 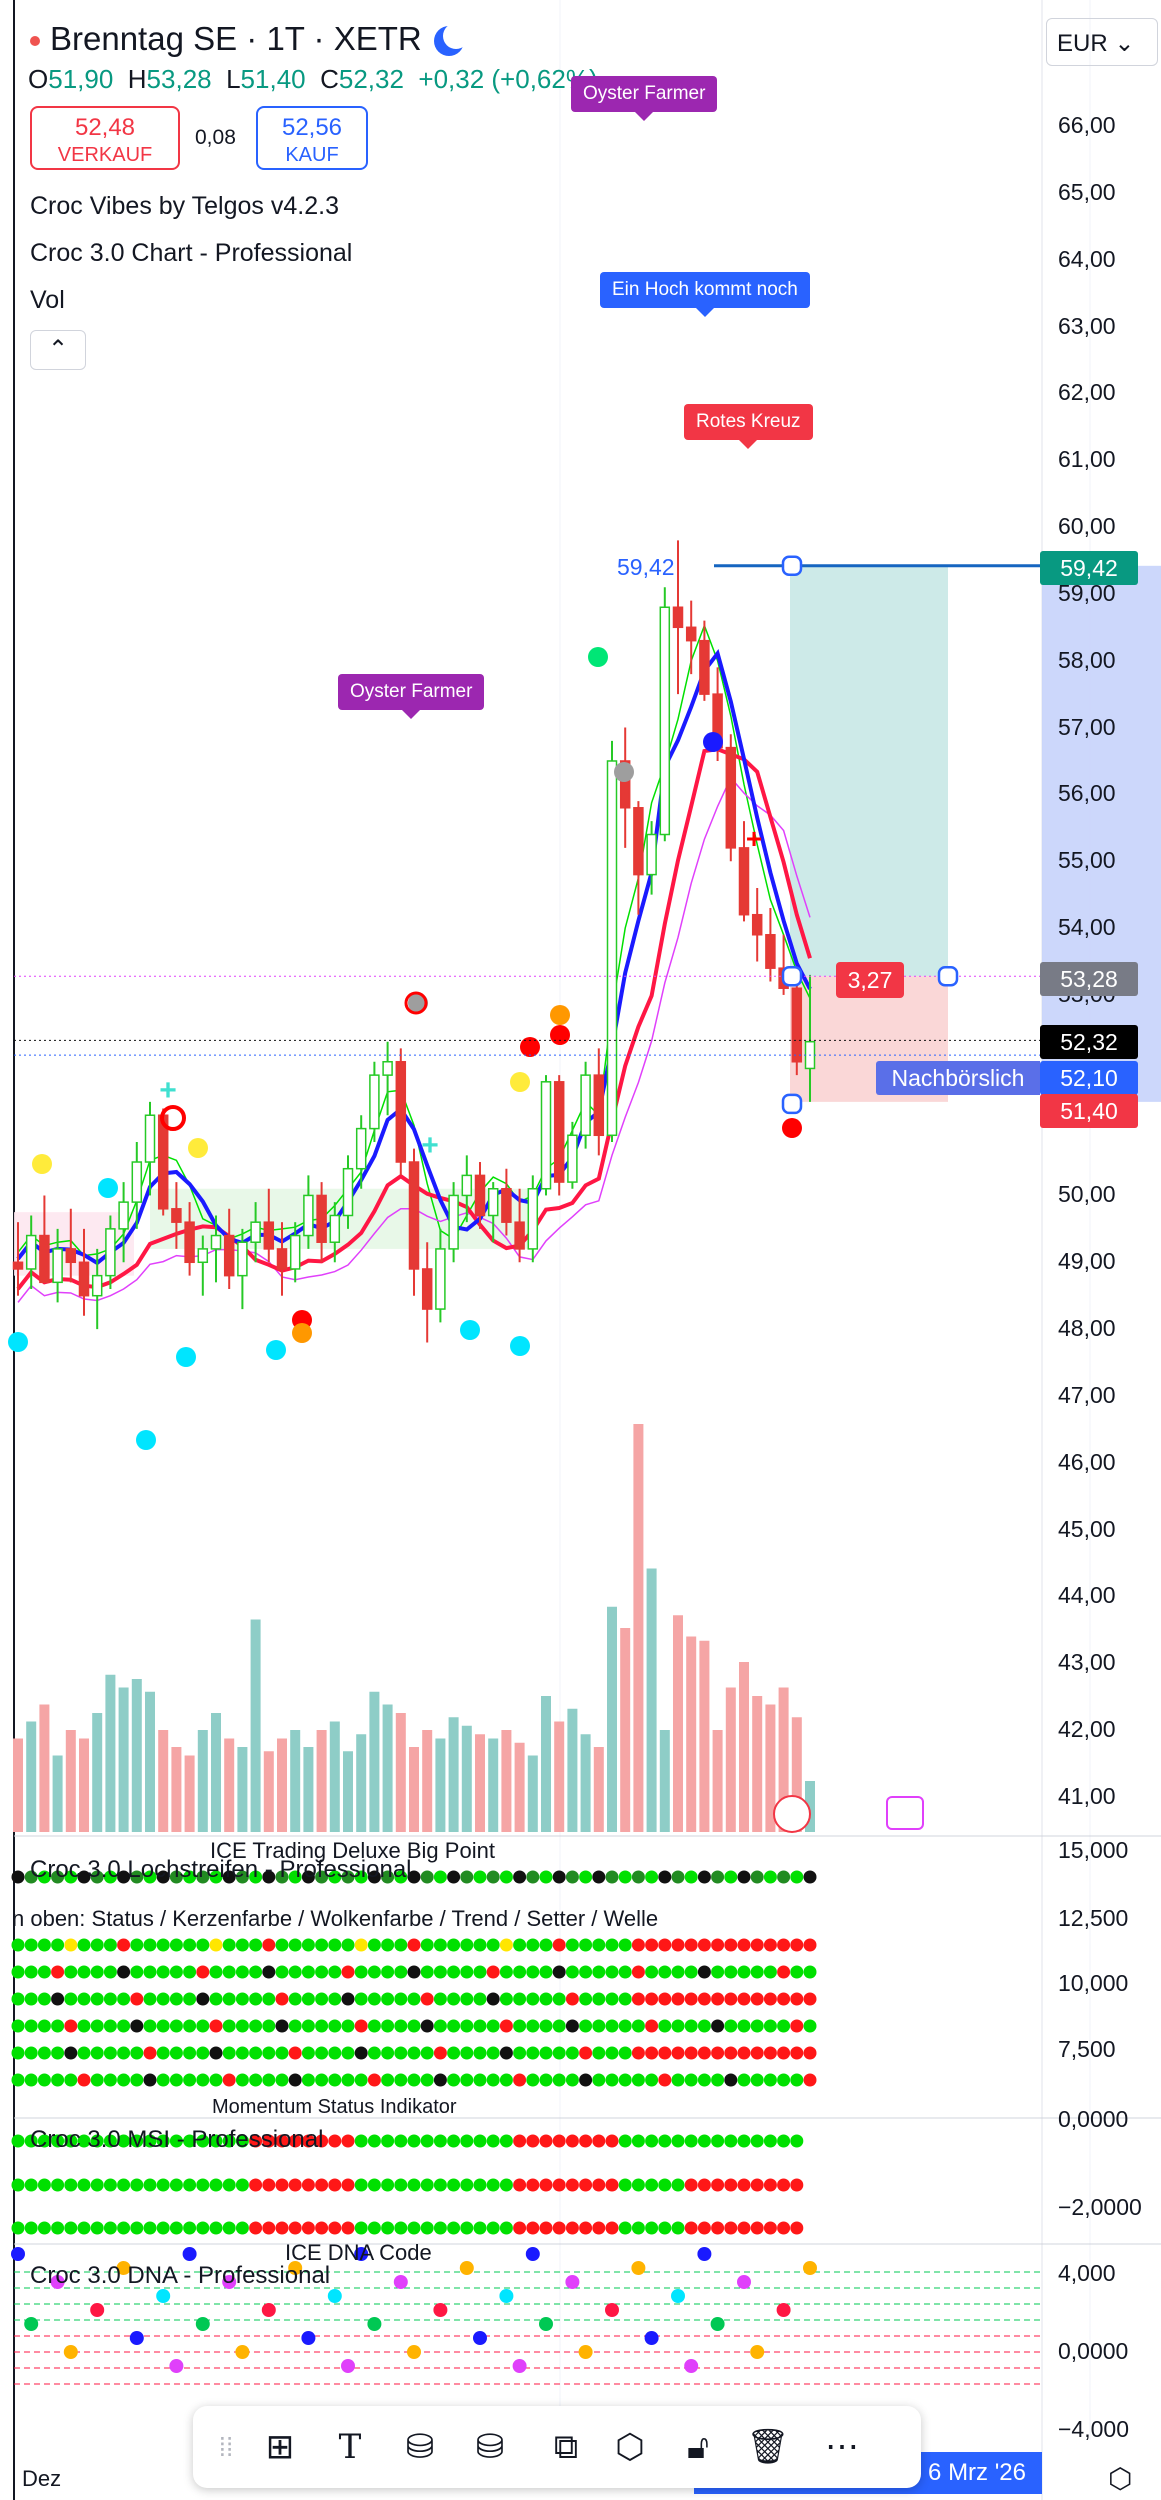 What do you see at coordinates (1102, 42) in the screenshot?
I see `currency-select: EUR ⌄` at bounding box center [1102, 42].